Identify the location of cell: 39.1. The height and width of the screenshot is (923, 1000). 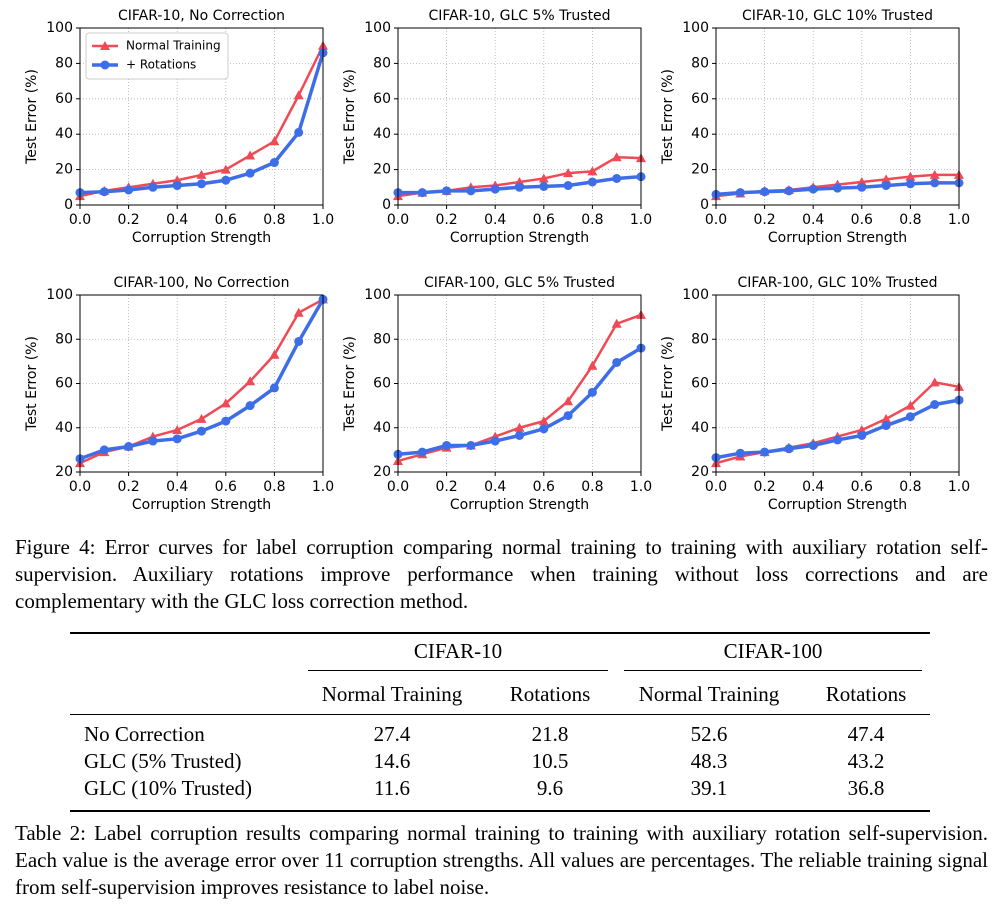
(709, 788).